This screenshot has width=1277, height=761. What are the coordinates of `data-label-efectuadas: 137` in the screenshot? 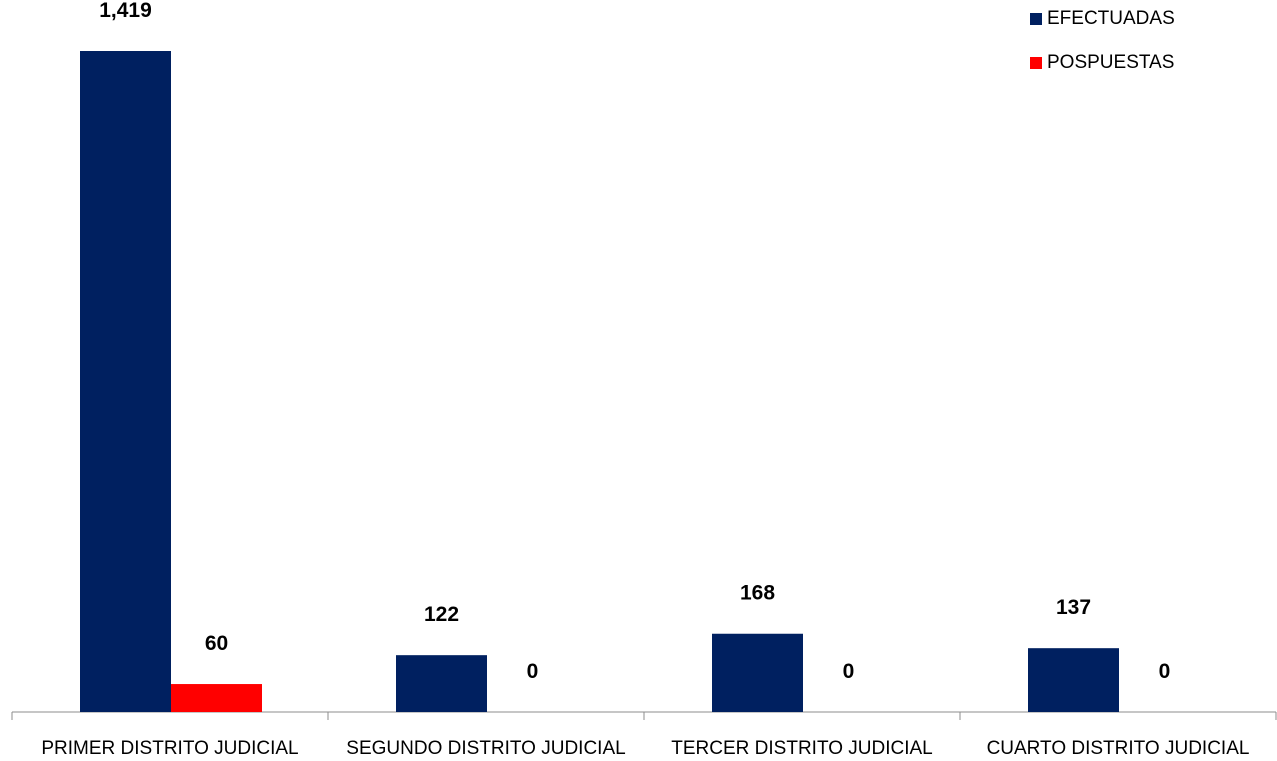 It's located at (1073, 607).